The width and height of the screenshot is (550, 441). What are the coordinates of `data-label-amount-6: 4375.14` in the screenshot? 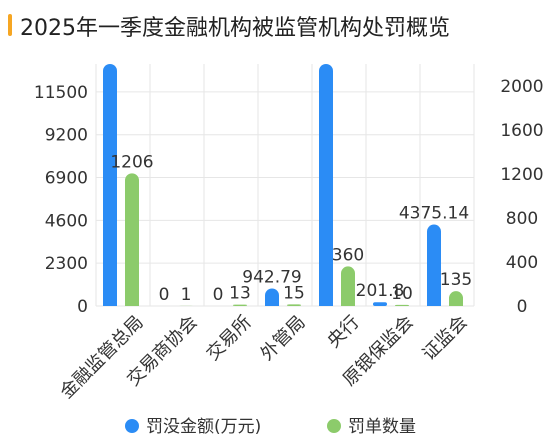 It's located at (434, 214).